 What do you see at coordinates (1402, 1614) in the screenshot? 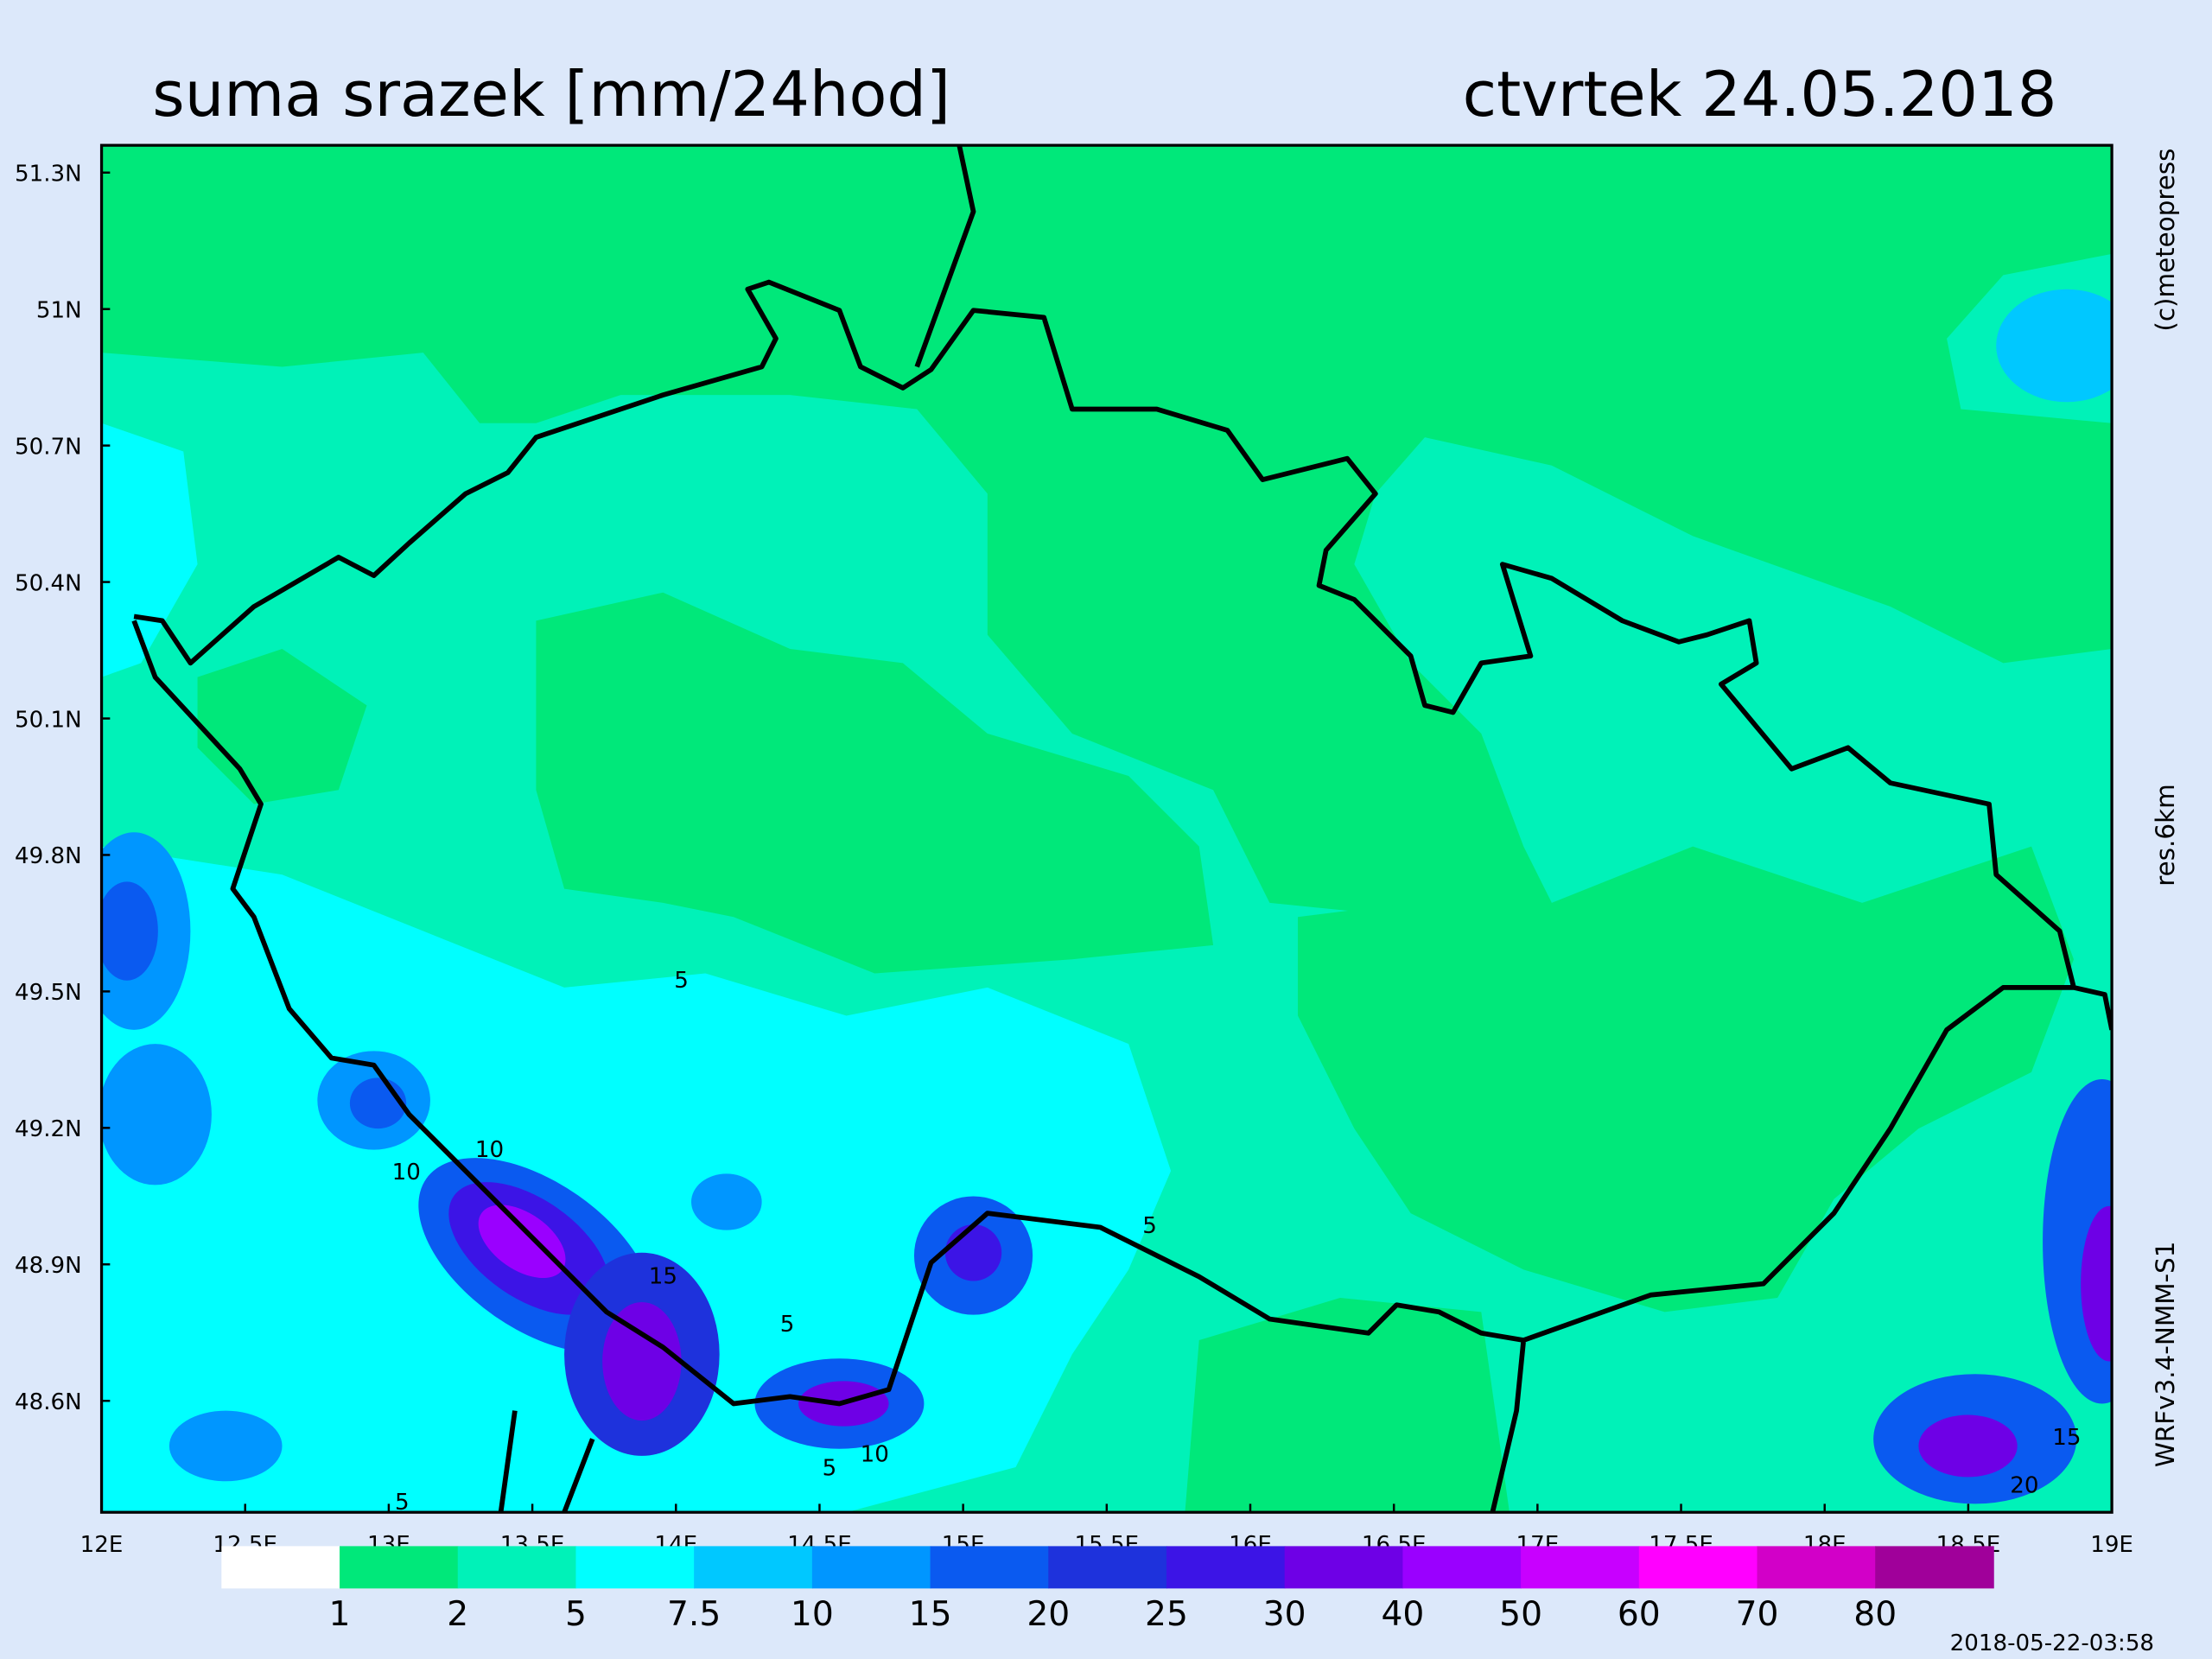
I see `colorbar-label: 40` at bounding box center [1402, 1614].